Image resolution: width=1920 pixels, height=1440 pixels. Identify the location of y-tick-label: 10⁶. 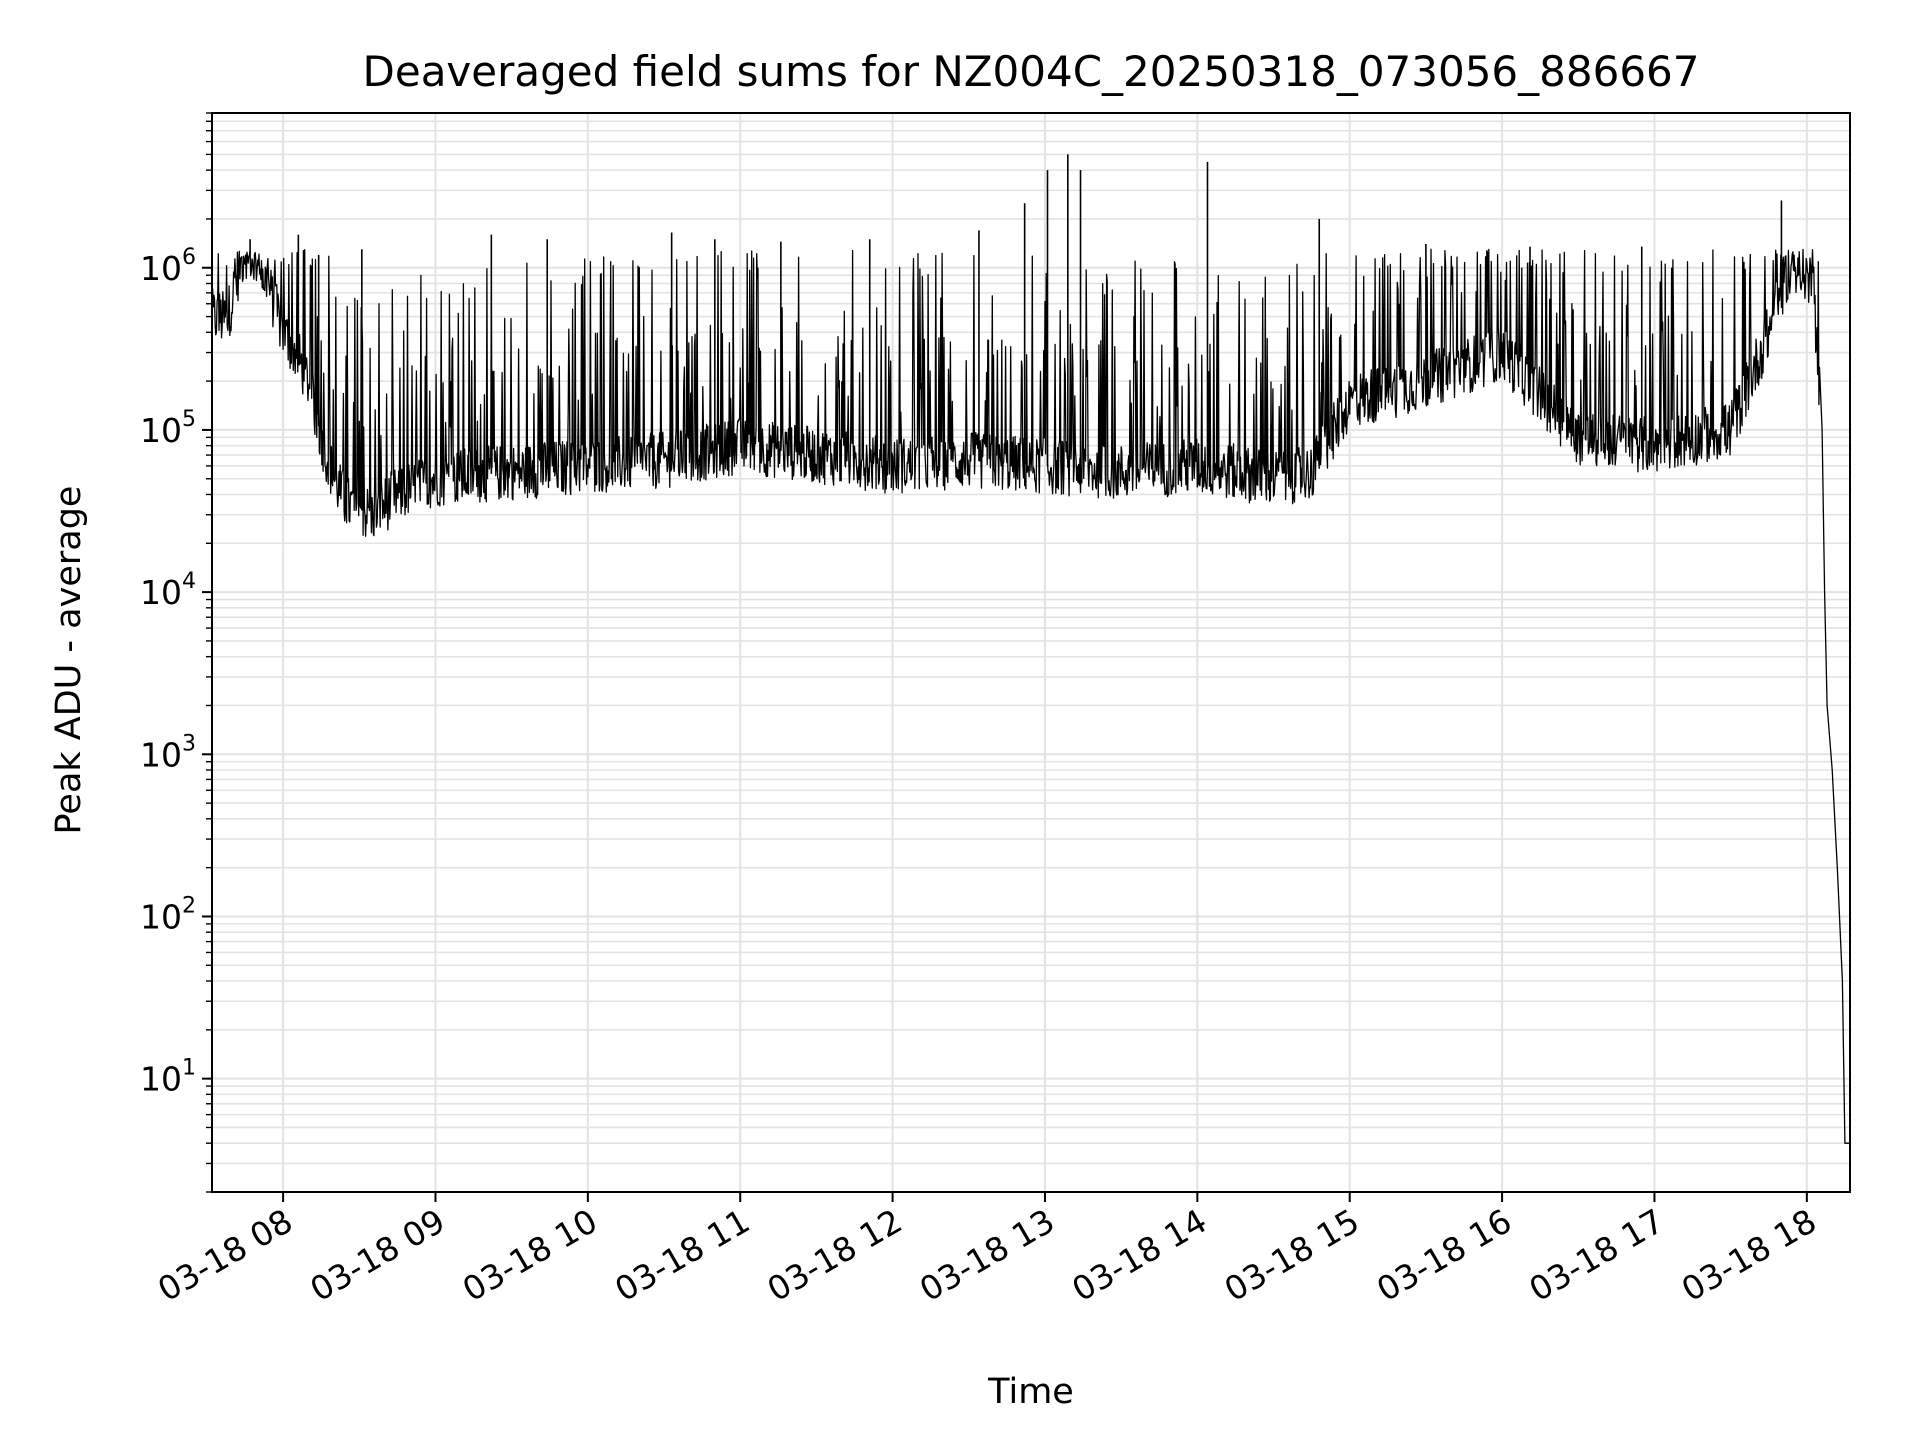
(168, 266).